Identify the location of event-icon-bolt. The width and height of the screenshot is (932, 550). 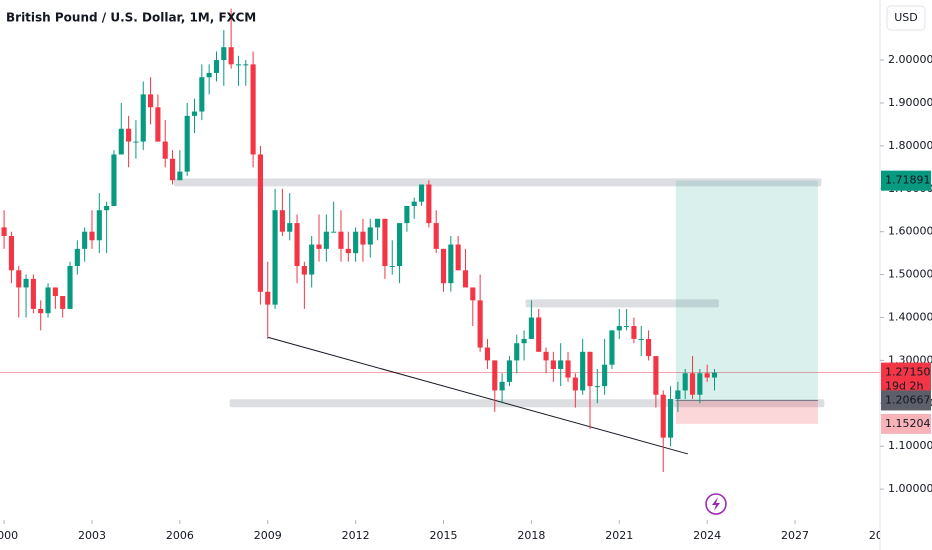
(716, 504).